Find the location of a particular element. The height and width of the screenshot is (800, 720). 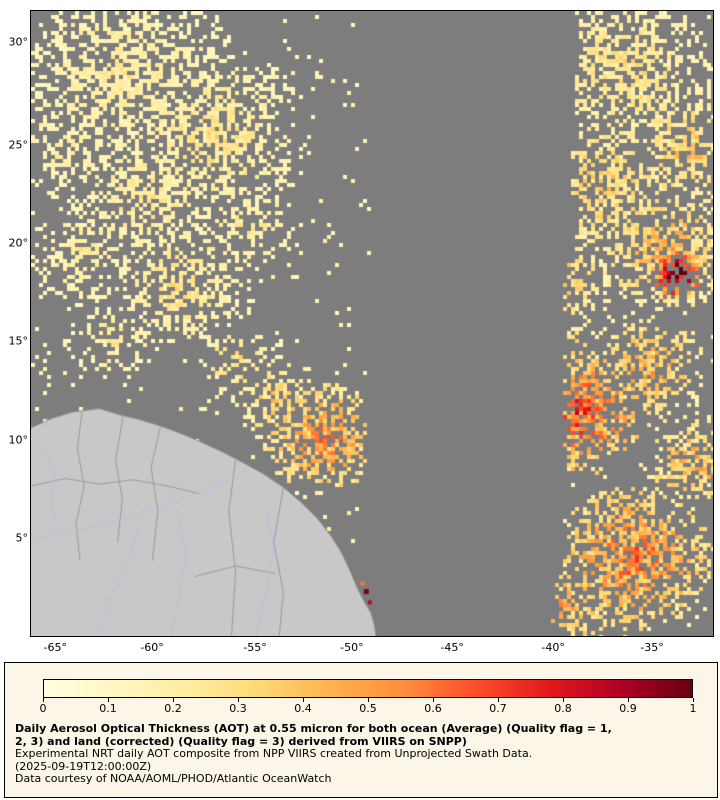

lat-tick-label: 15° is located at coordinates (18, 341).